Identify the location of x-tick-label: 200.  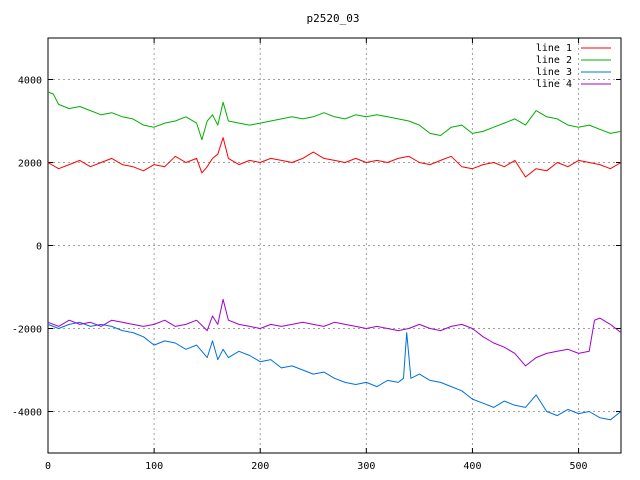
(260, 466).